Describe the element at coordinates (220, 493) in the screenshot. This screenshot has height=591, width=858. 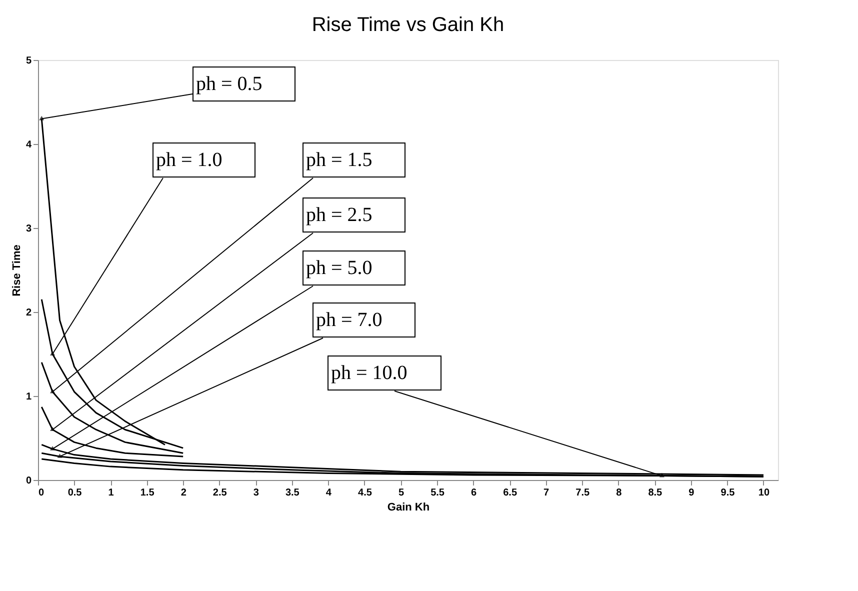
I see `x-tick-label: 2.5` at that location.